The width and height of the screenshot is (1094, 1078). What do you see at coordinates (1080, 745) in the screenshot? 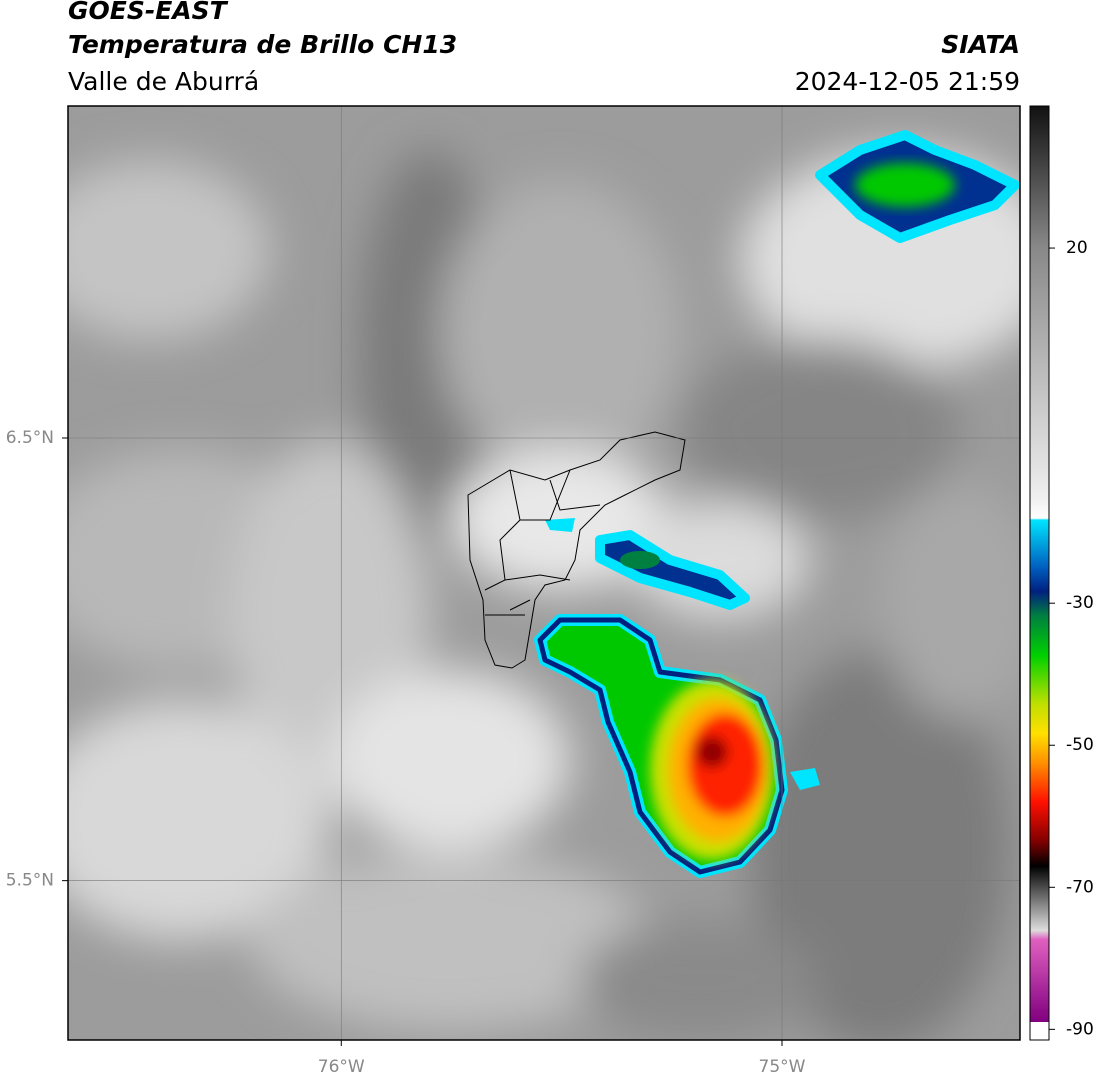
I see `colorbar-tick-label: -50` at bounding box center [1080, 745].